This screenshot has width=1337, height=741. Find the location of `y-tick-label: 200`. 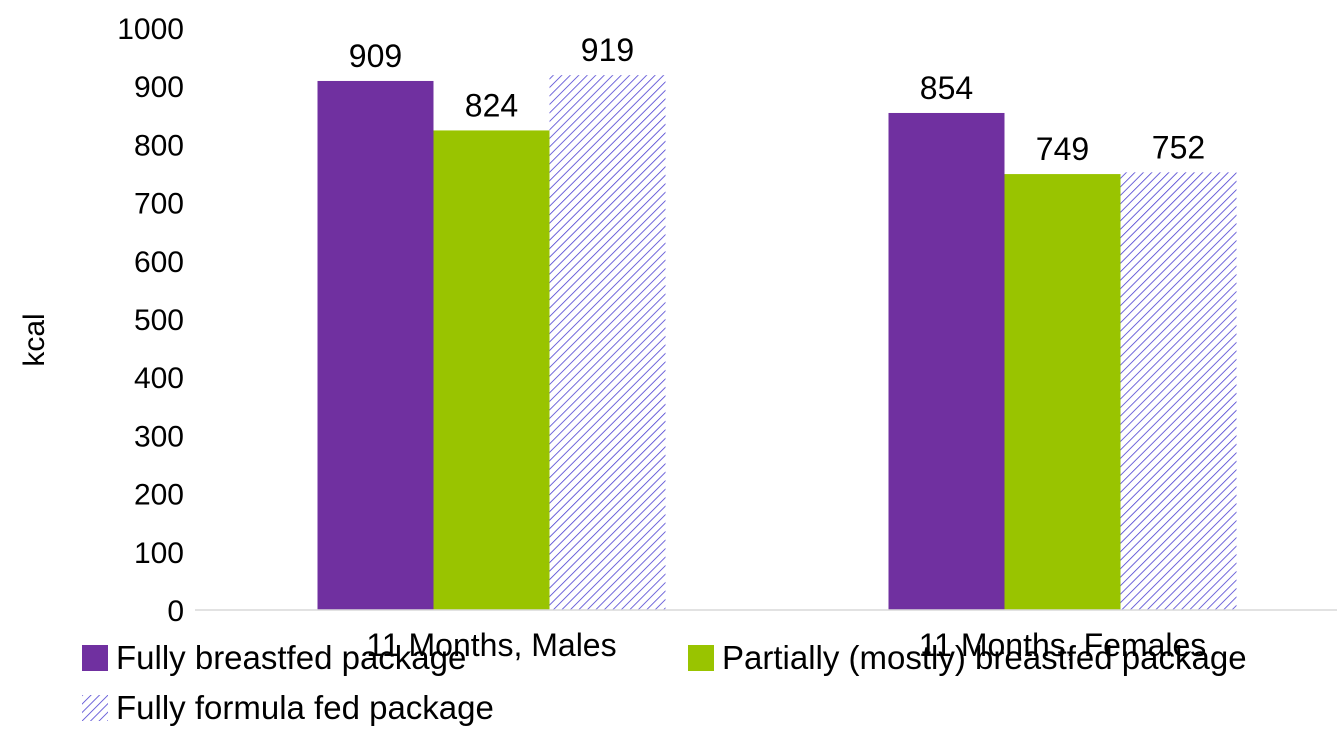

y-tick-label: 200 is located at coordinates (159, 495).